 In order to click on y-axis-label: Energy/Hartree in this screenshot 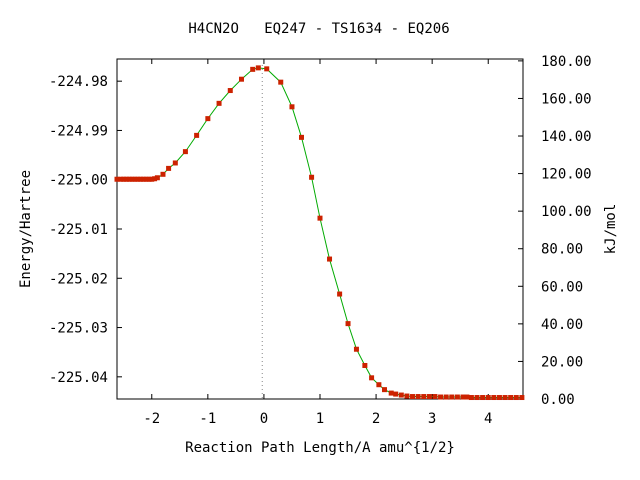, I will do `click(26, 229)`.